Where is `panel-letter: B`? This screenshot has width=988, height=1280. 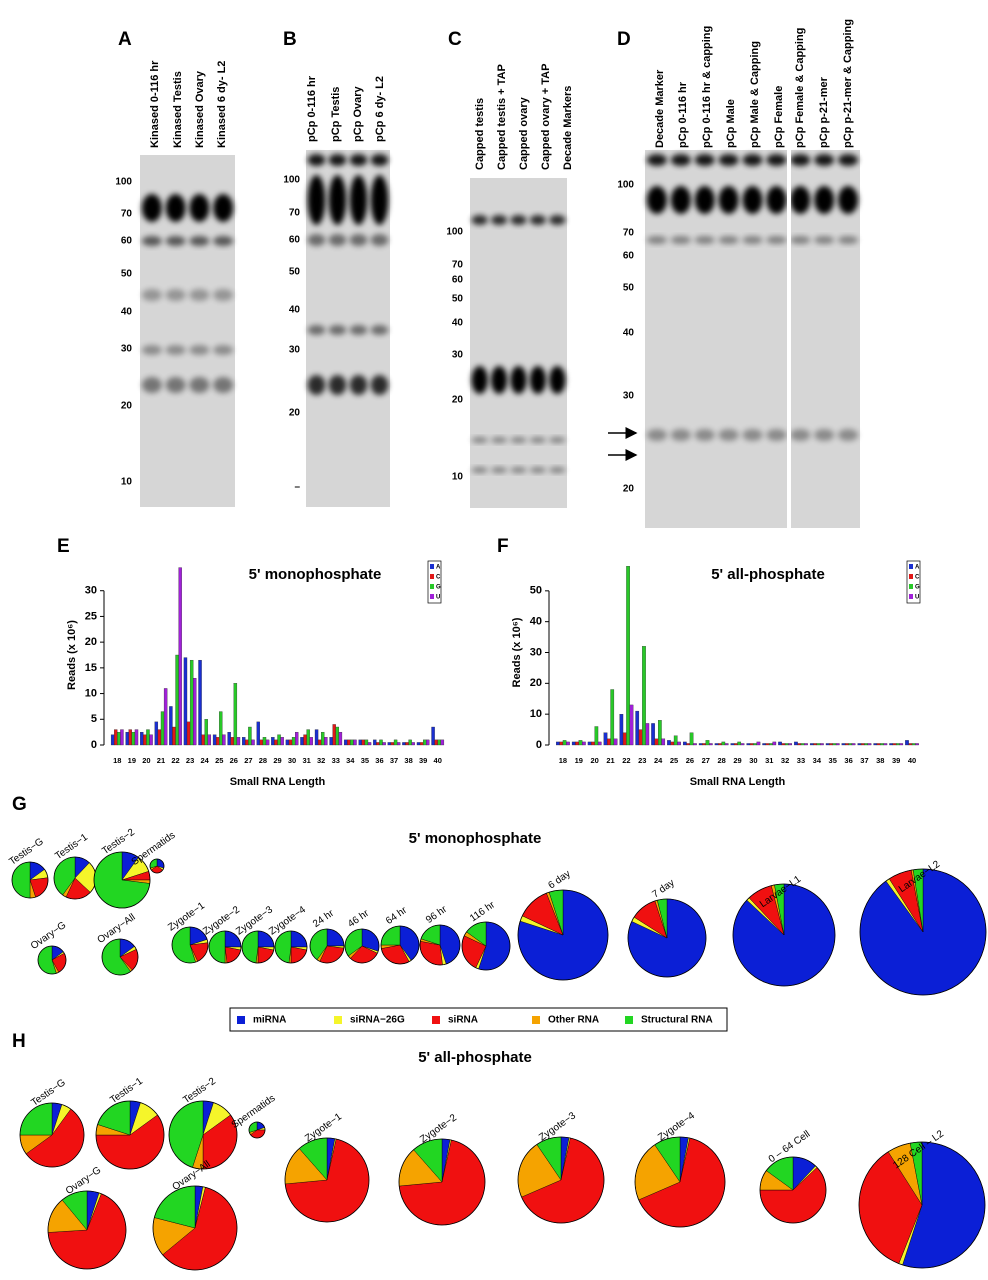
panel-letter: B is located at coordinates (290, 39).